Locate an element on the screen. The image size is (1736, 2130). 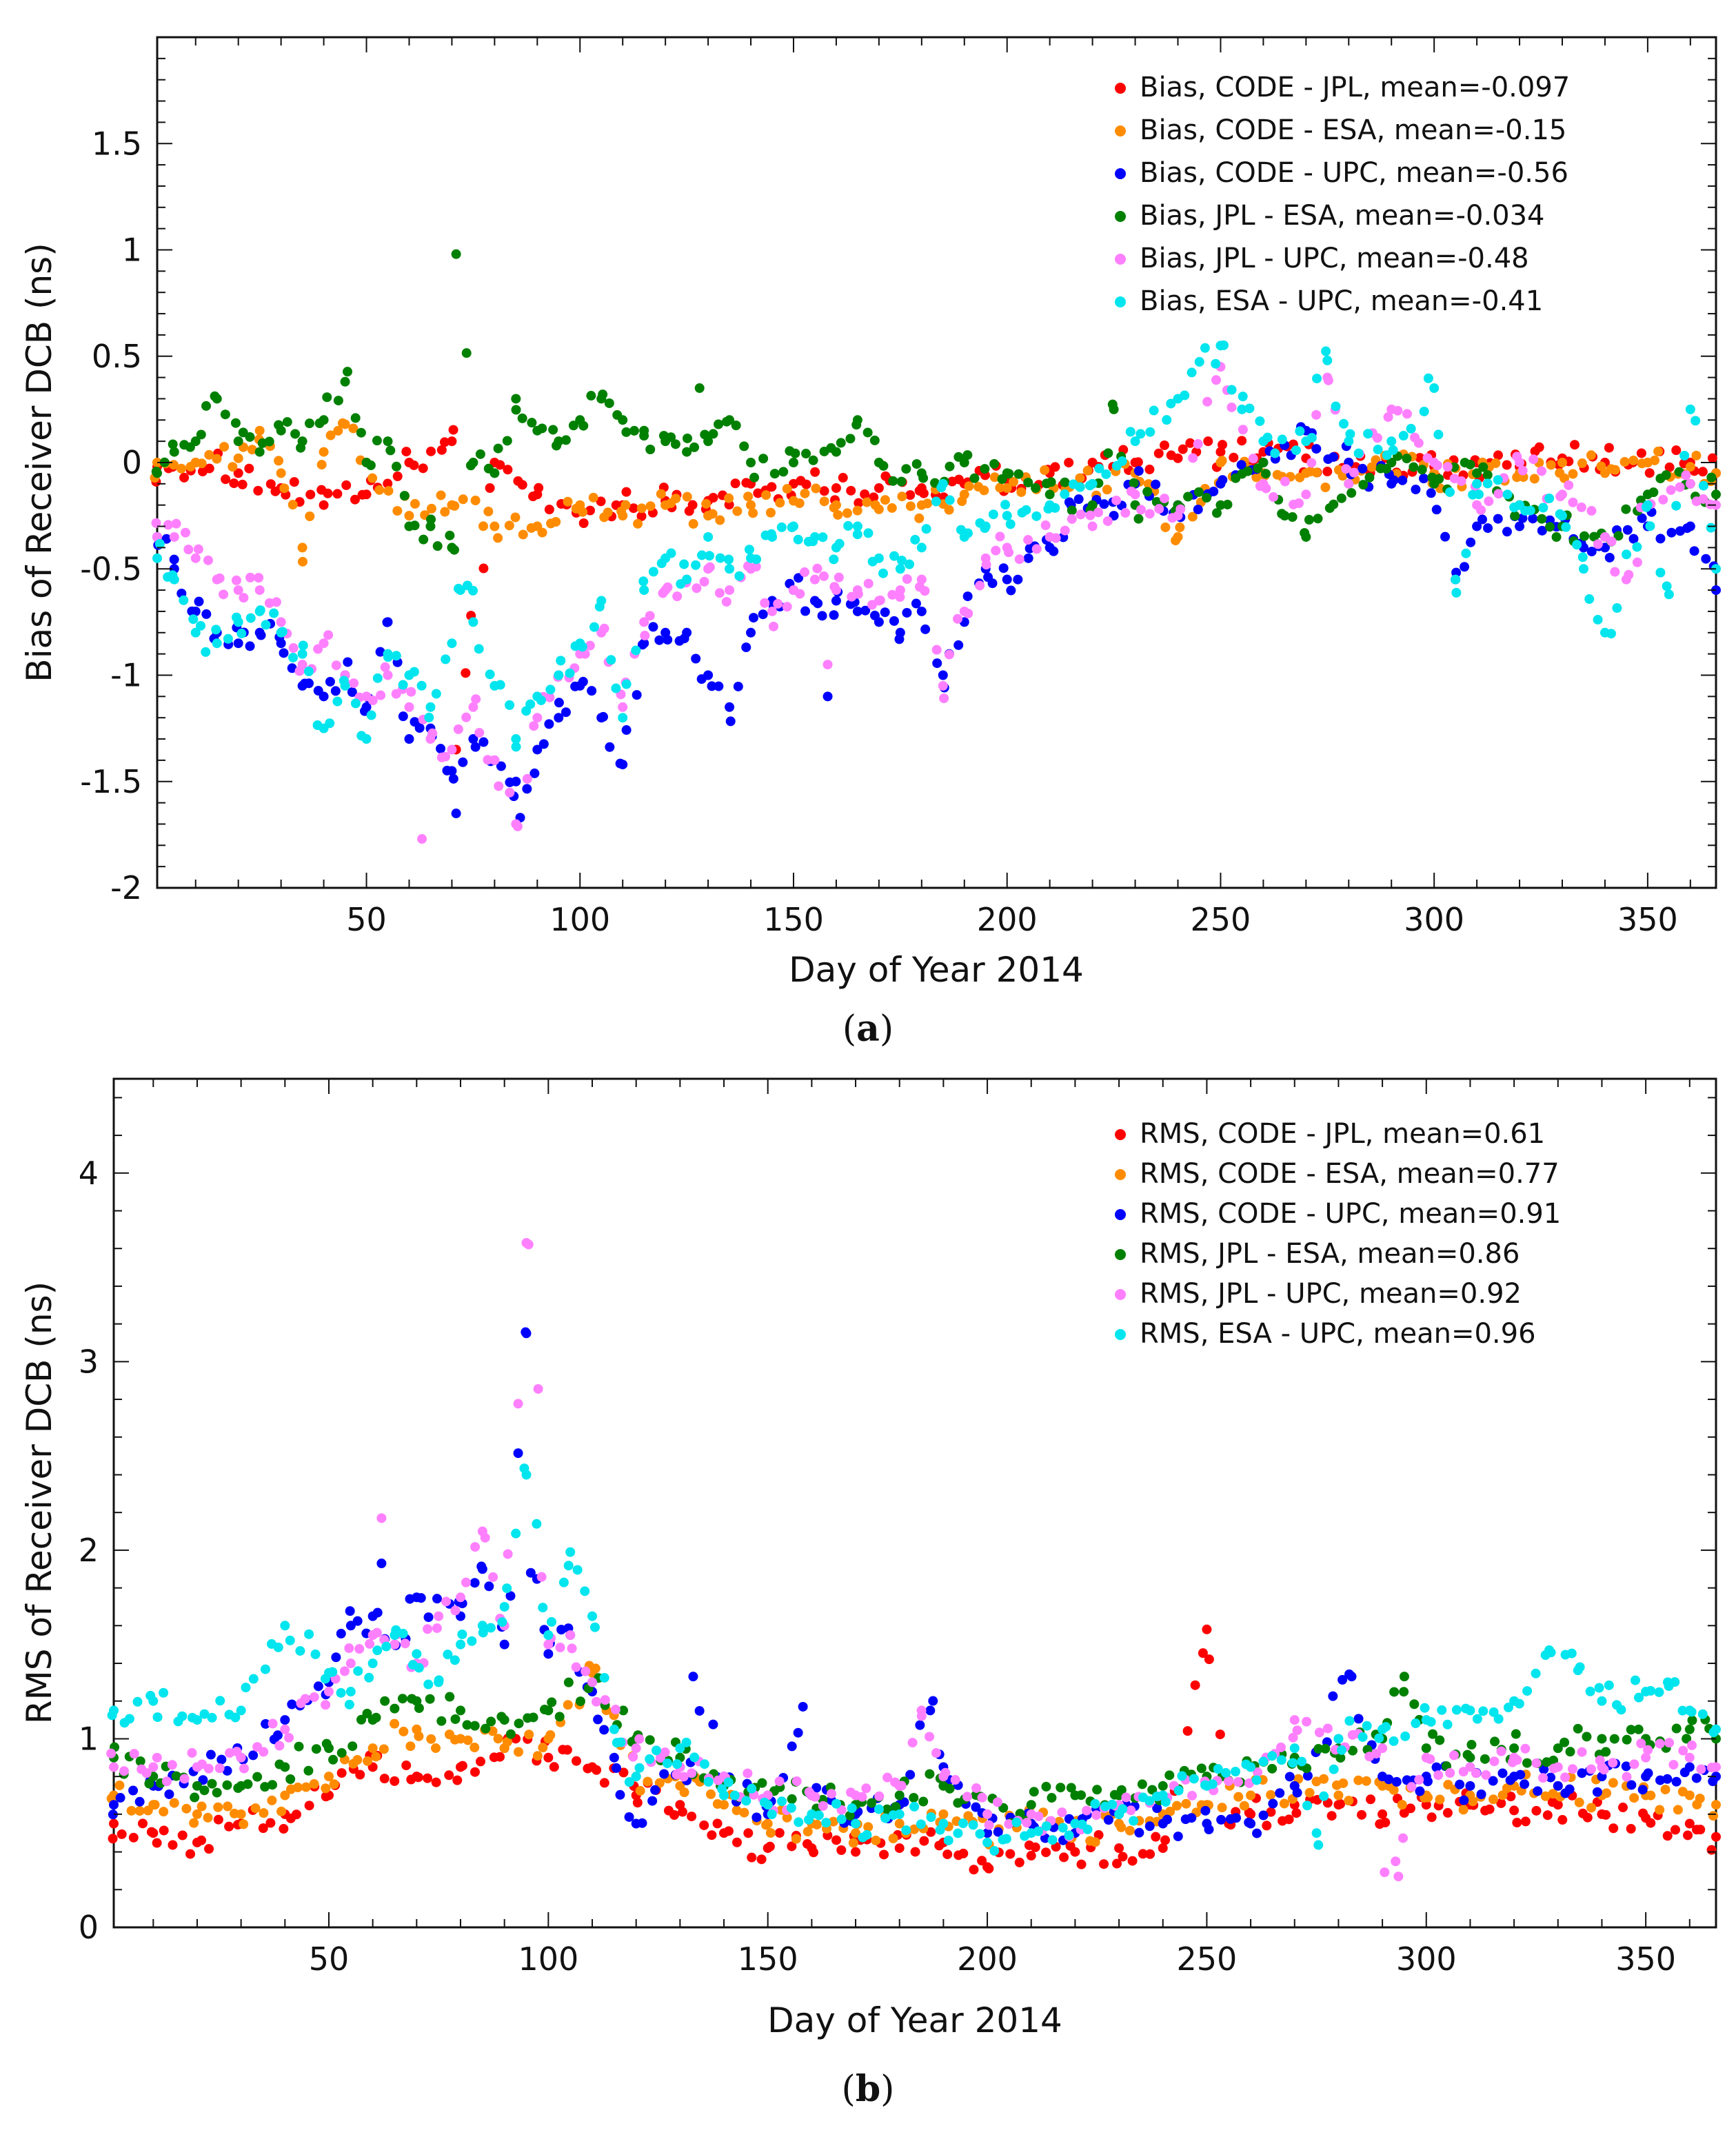
x-axis-label-b: Day of Year 2014 is located at coordinates (914, 2020).